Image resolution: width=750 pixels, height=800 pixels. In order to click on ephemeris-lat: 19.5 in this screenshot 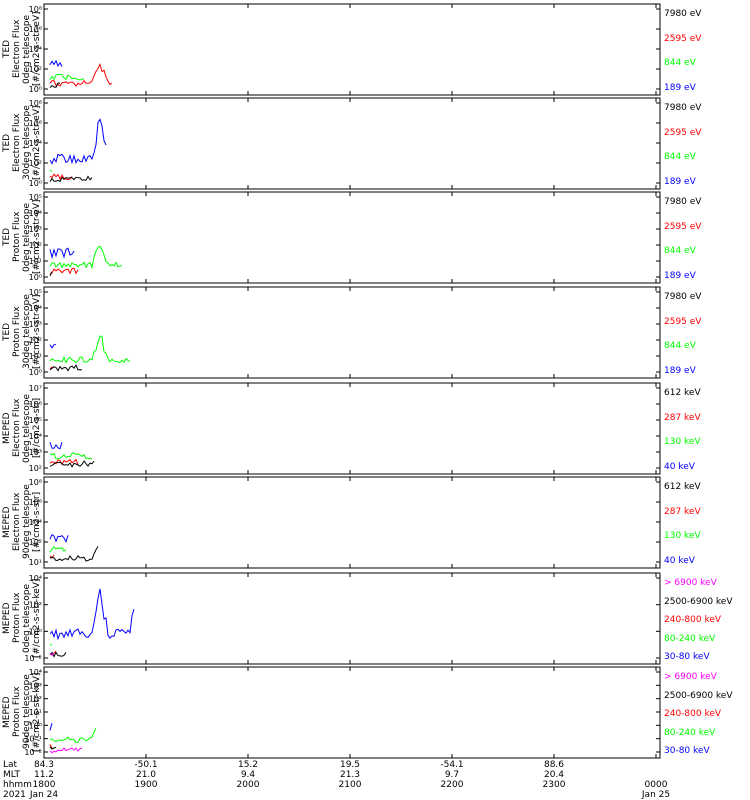, I will do `click(350, 765)`.